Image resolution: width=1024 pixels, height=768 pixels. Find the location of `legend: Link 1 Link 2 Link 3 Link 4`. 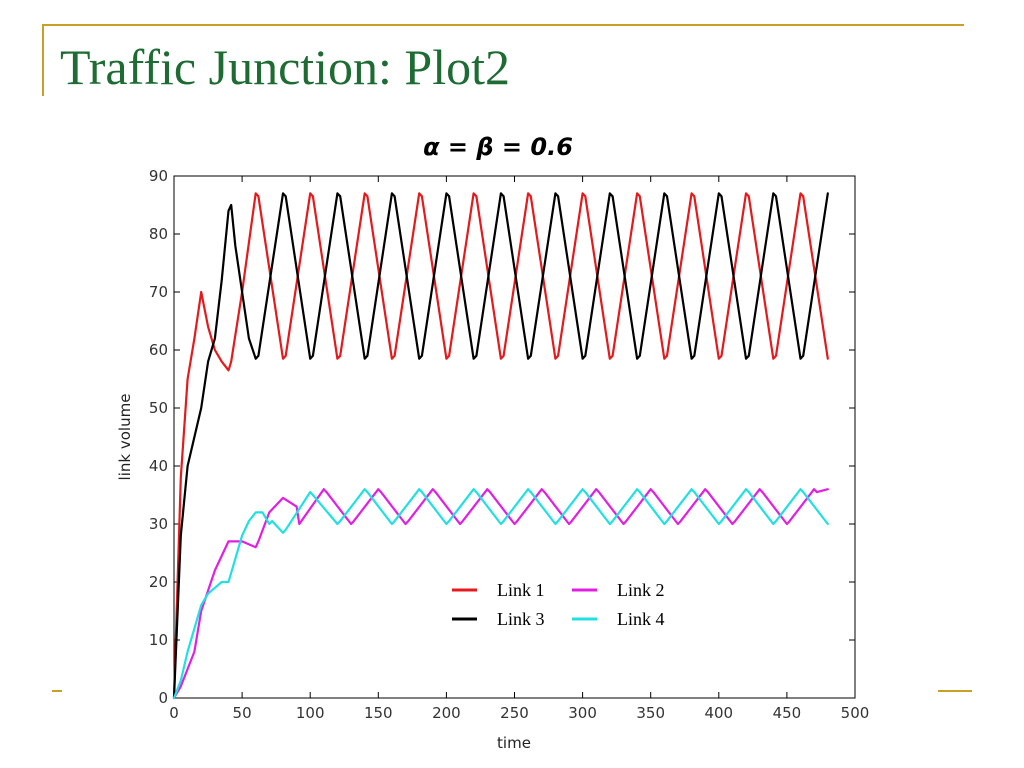

legend: Link 1 Link 2 Link 3 Link 4 is located at coordinates (558, 604).